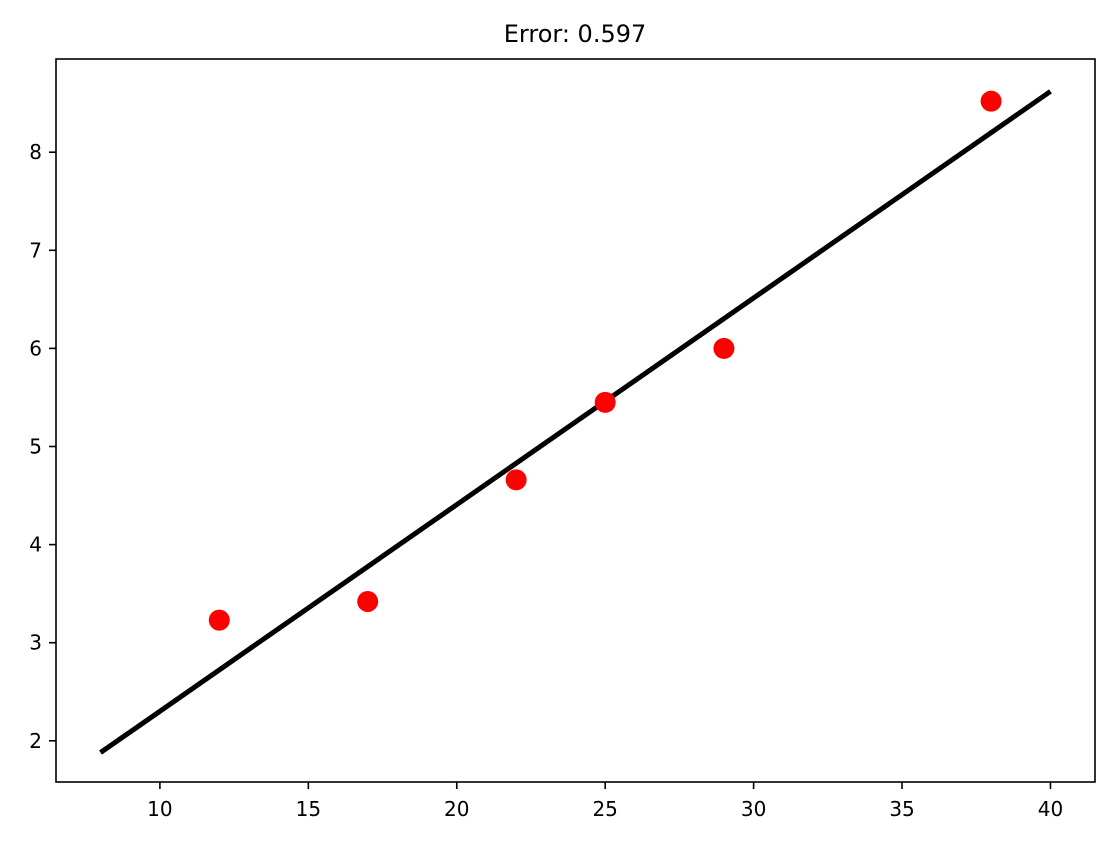 The image size is (1115, 847). What do you see at coordinates (35, 446) in the screenshot?
I see `y-tick-label: 5` at bounding box center [35, 446].